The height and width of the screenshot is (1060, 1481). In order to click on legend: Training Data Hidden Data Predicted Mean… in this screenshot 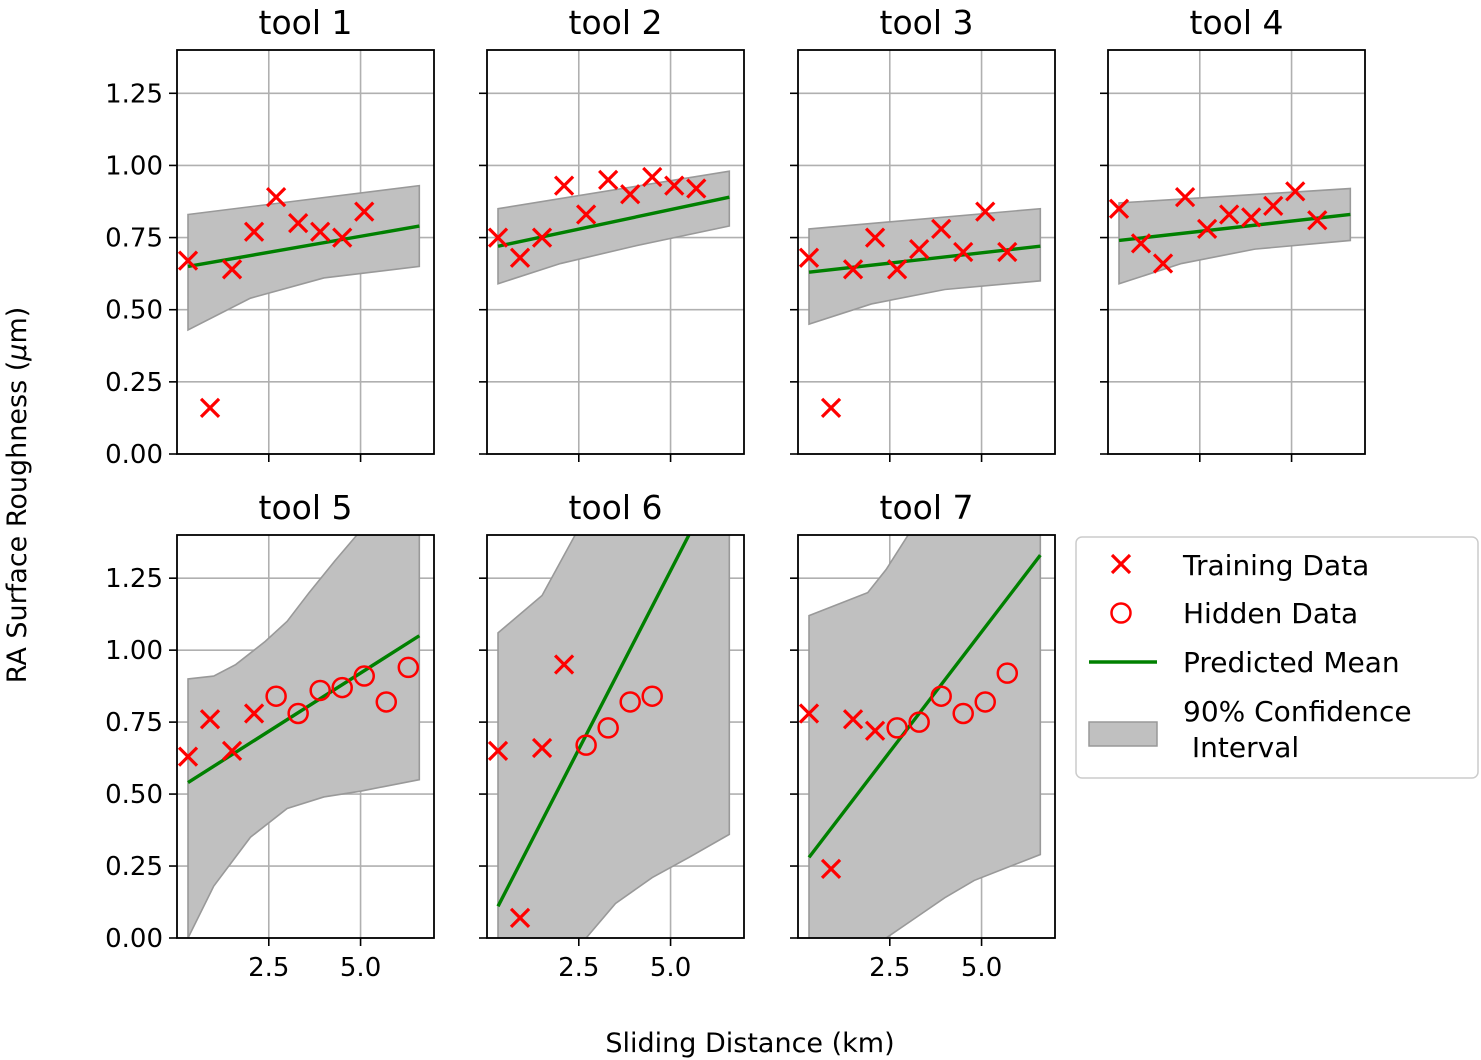, I will do `click(1277, 657)`.